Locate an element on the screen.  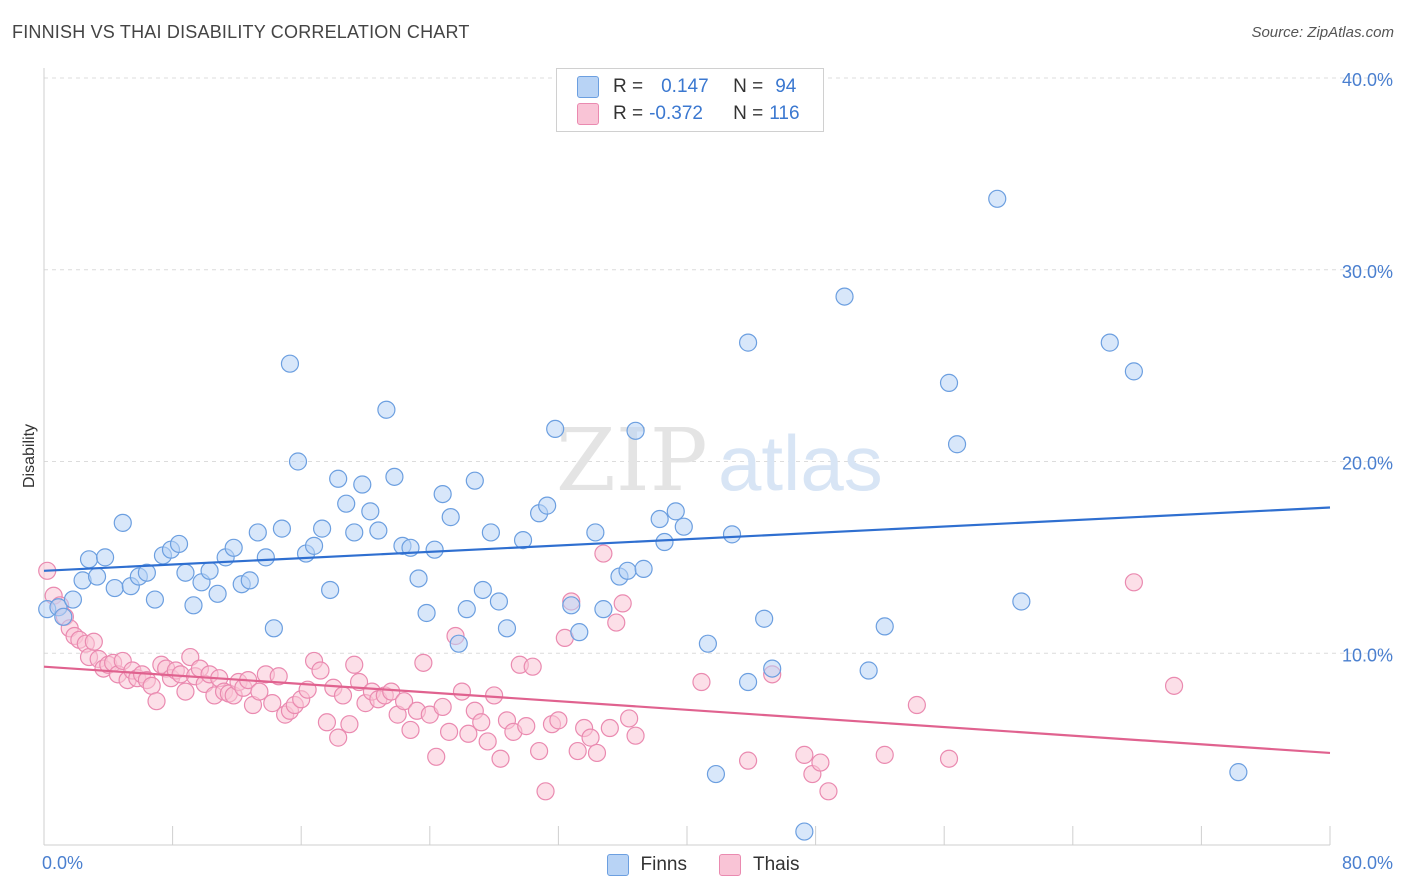
legend-row-finns: R = 0.147 N = 94 is located at coordinates (686, 87).